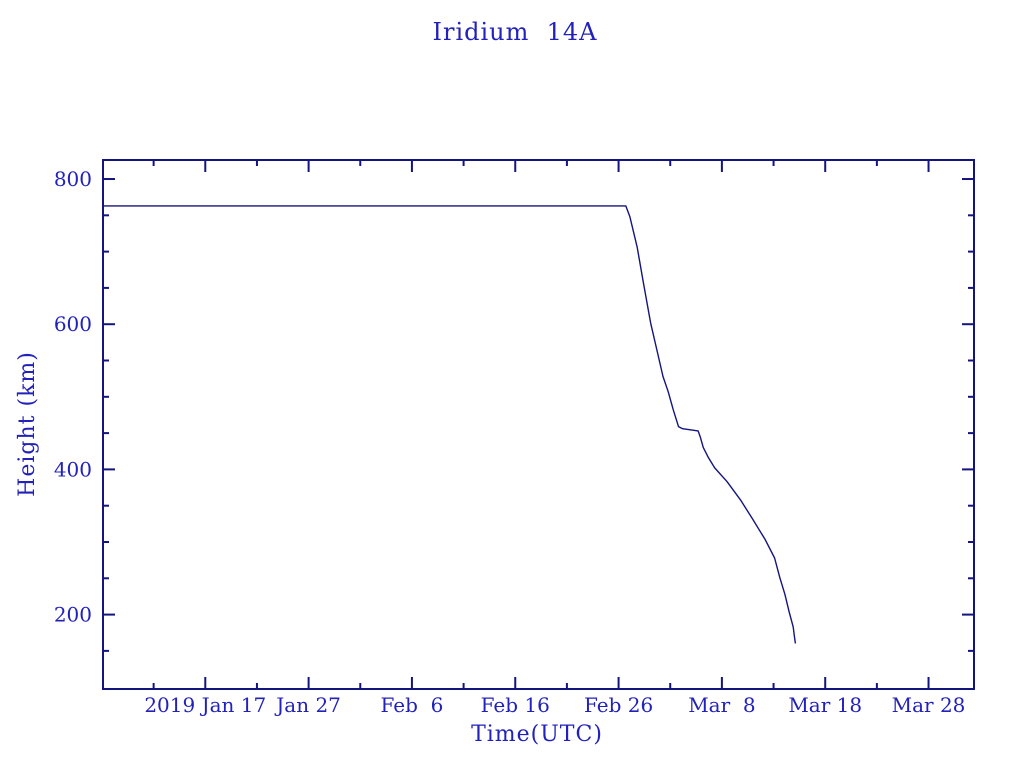 This screenshot has width=1024, height=773. What do you see at coordinates (307, 705) in the screenshot?
I see `x-tick-label: Jan 27` at bounding box center [307, 705].